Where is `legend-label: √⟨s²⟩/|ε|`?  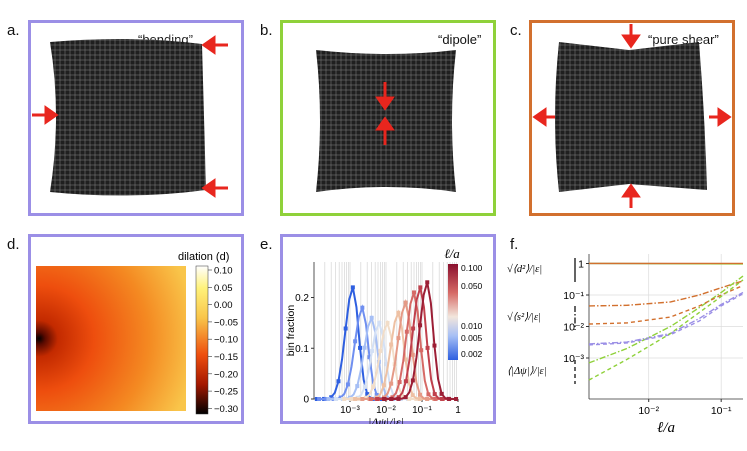
legend-label: √⟨s²⟩/|ε| is located at coordinates (524, 317).